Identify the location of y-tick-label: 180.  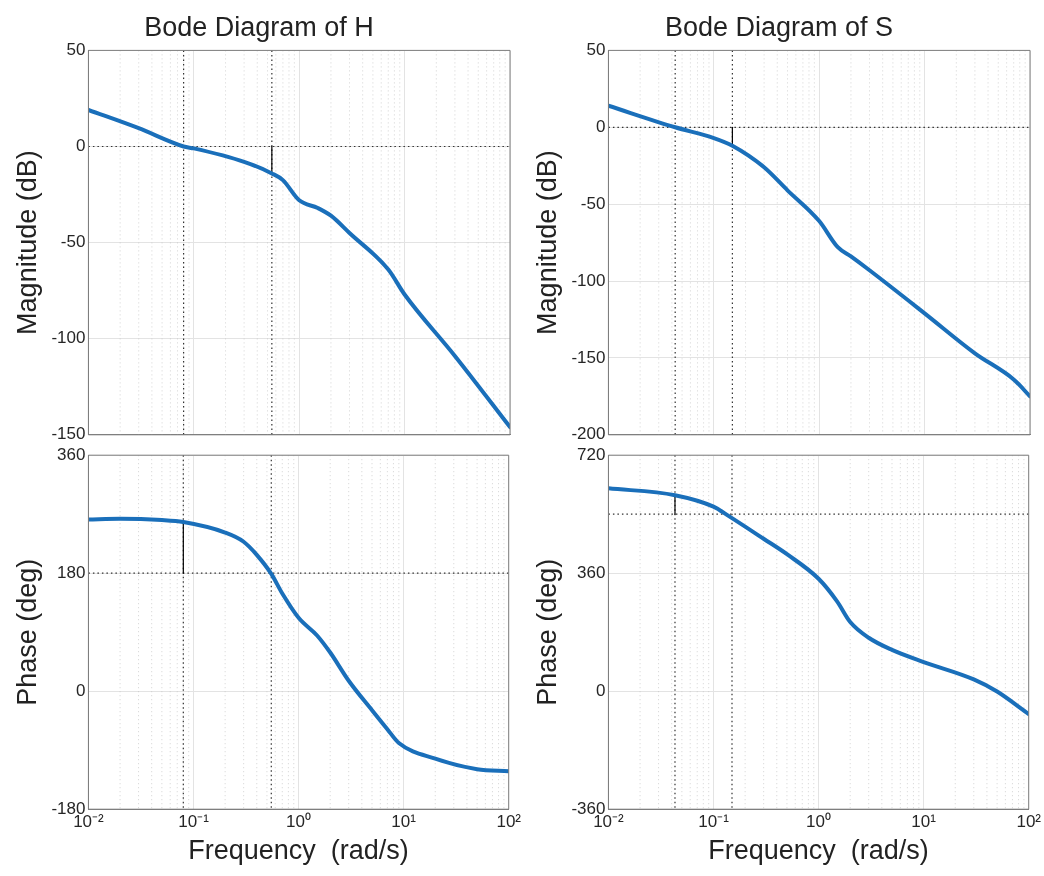
(71, 572).